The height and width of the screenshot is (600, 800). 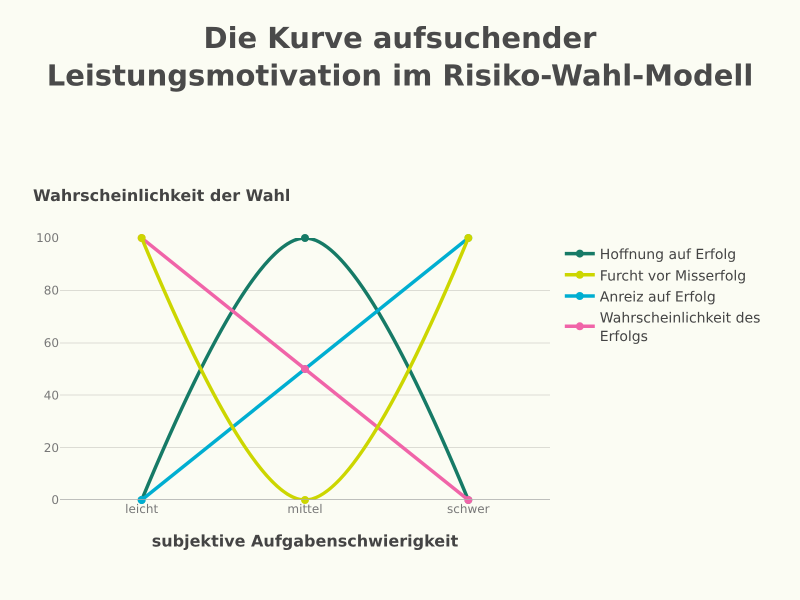 What do you see at coordinates (468, 509) in the screenshot?
I see `x-tick-label: schwer` at bounding box center [468, 509].